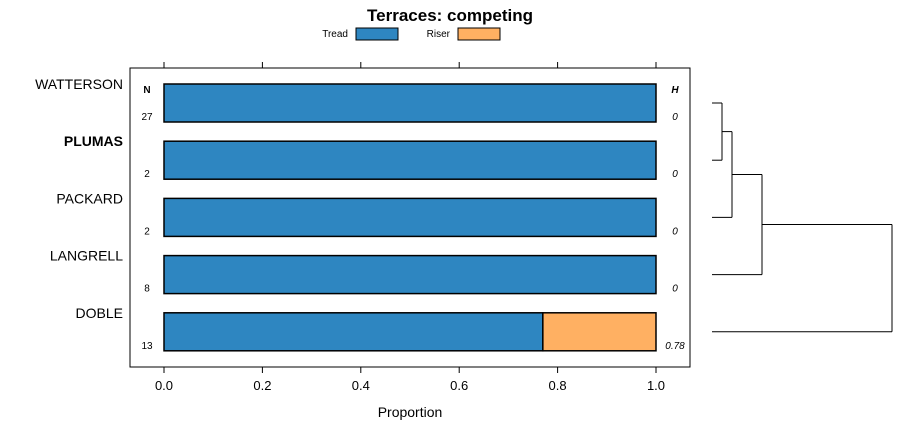 This screenshot has height=440, width=900. I want to click on row-label-plumas: PLUMAS, so click(93, 141).